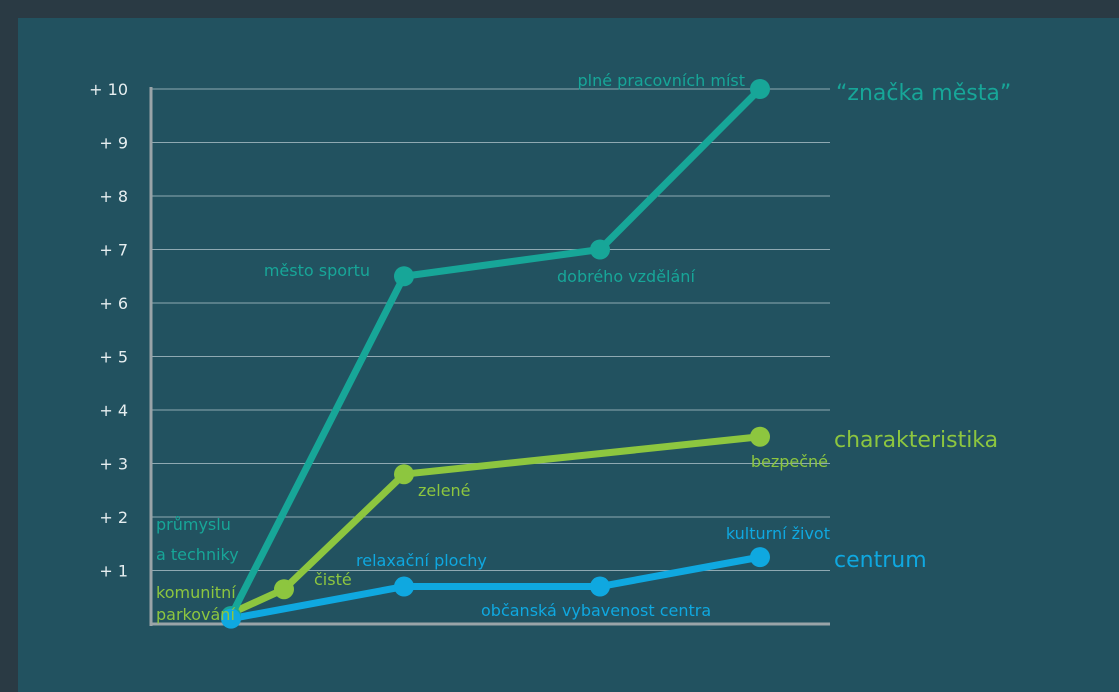 The height and width of the screenshot is (692, 1119). Describe the element at coordinates (196, 603) in the screenshot. I see `point-label: komunitní parkování` at that location.